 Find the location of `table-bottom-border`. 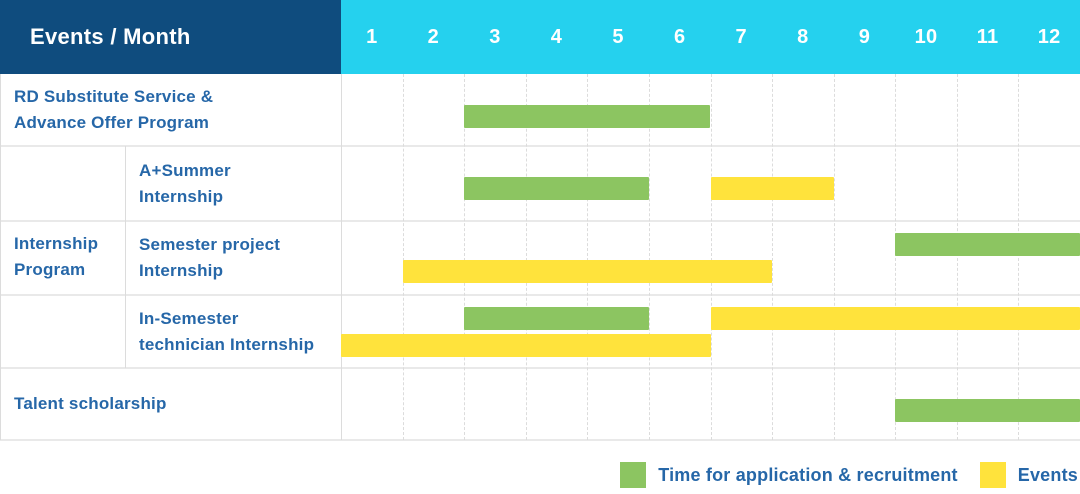

table-bottom-border is located at coordinates (540, 440).